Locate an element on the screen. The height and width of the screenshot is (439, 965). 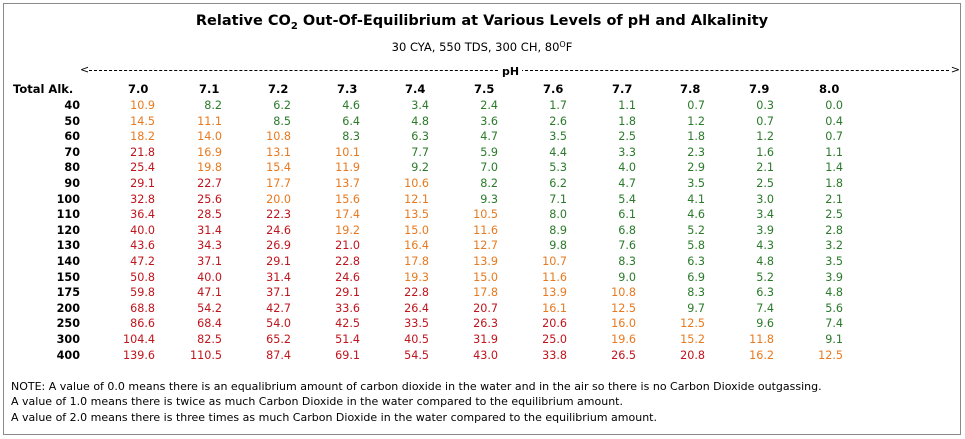
table-cell: 22.8 is located at coordinates (416, 293).